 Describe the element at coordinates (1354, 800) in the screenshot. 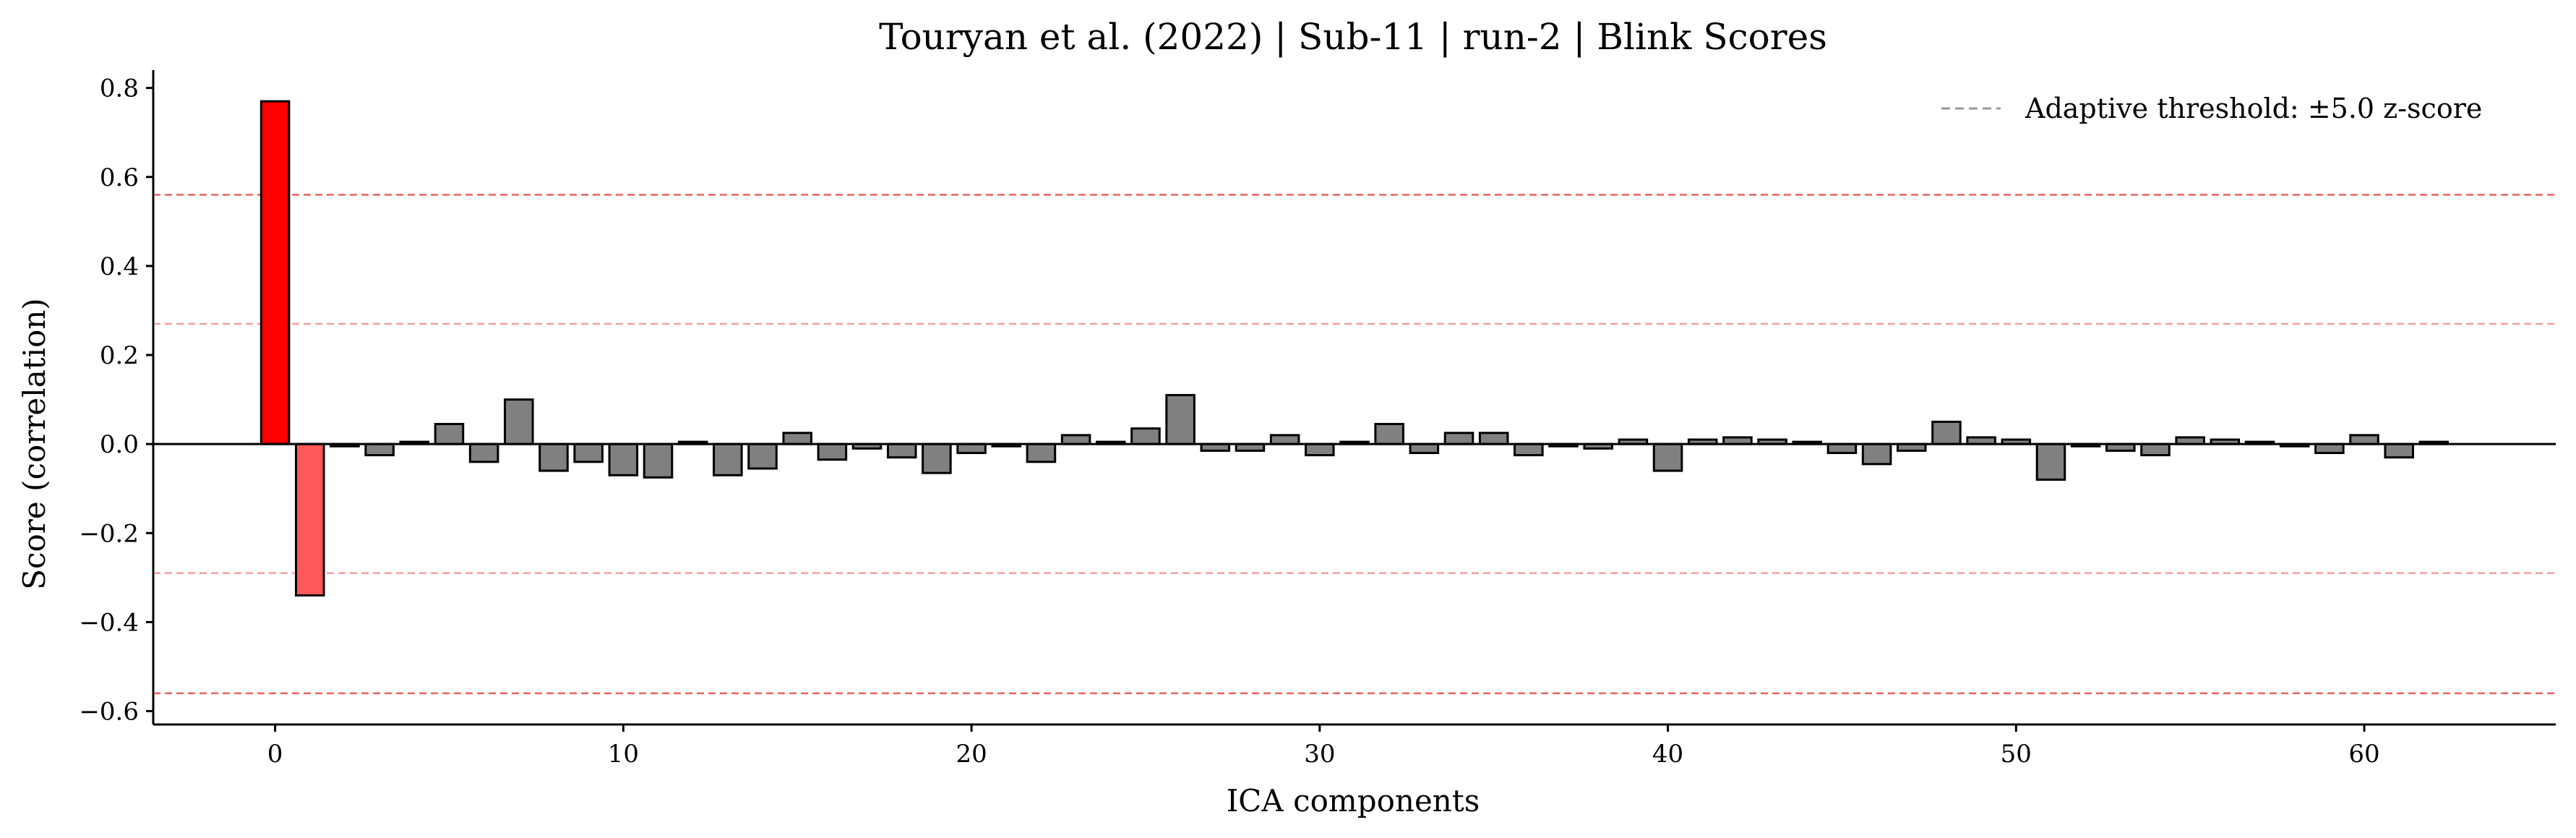

I see `x-axis-label: ICA components` at that location.